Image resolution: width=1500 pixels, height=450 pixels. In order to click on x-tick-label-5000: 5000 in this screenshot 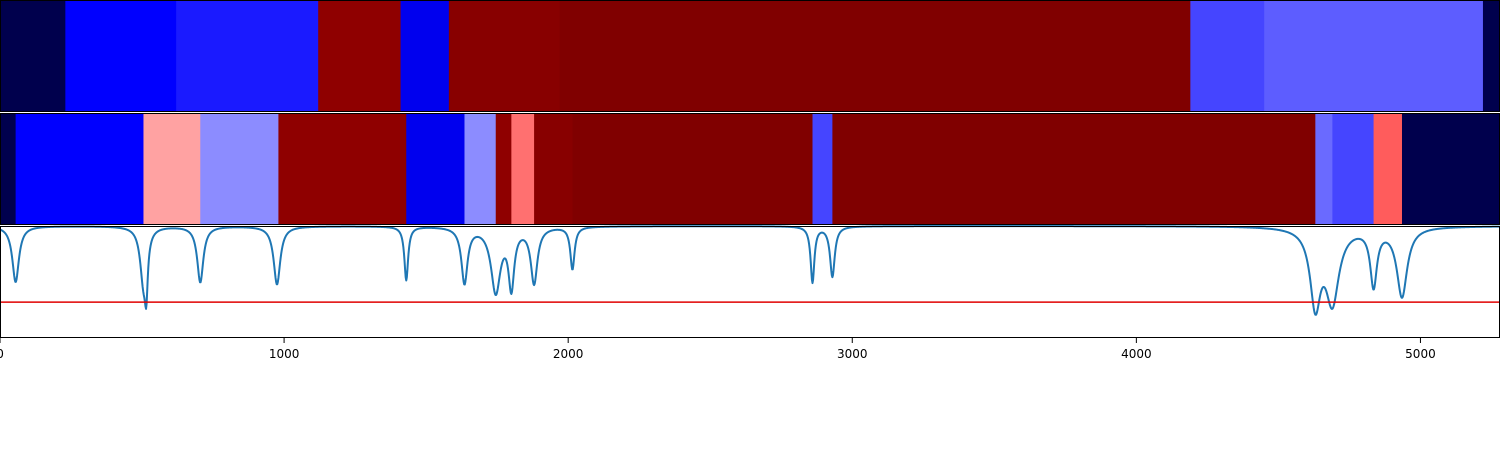, I will do `click(1420, 354)`.